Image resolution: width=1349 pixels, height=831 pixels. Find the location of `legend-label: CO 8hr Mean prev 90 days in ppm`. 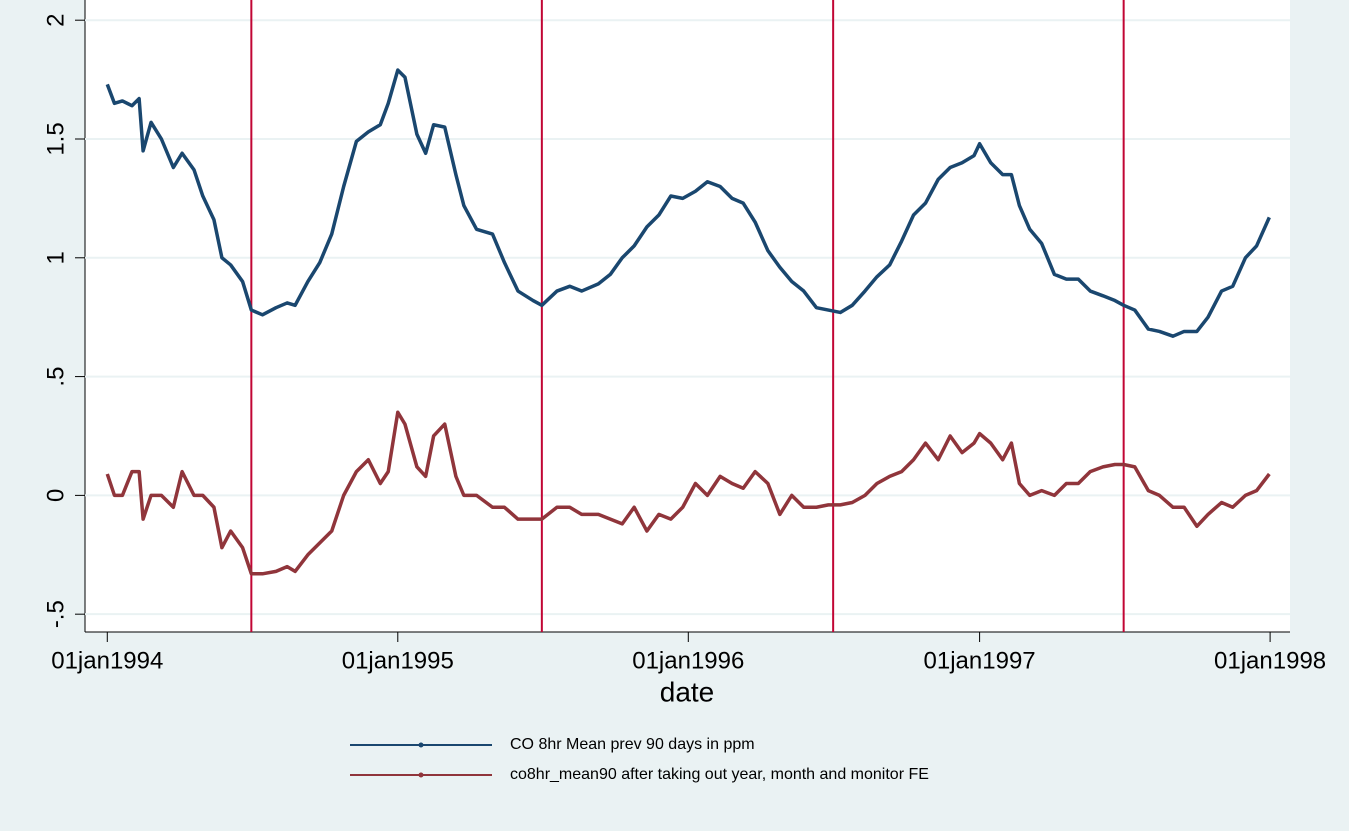

legend-label: CO 8hr Mean prev 90 days in ppm is located at coordinates (632, 744).